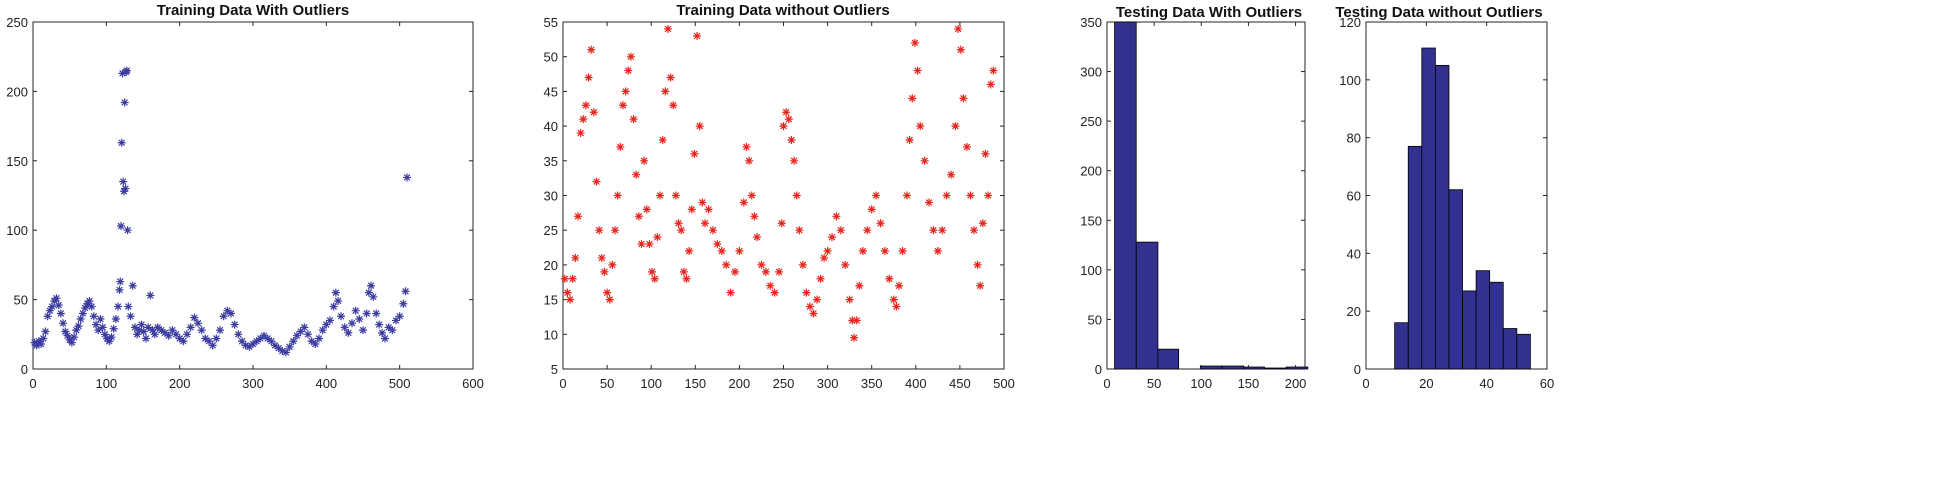  I want to click on x-tick-label: 250, so click(784, 383).